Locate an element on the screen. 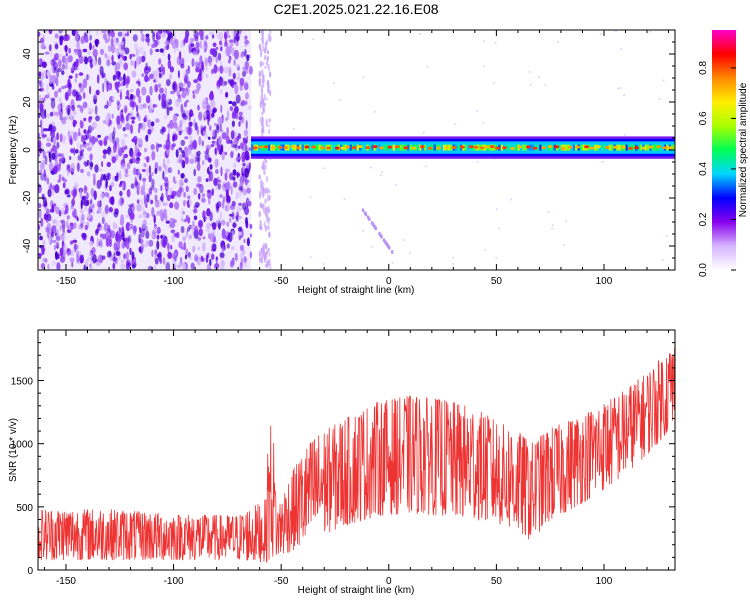  snr-x-axis-label: Height of straight line (km) is located at coordinates (356, 590).